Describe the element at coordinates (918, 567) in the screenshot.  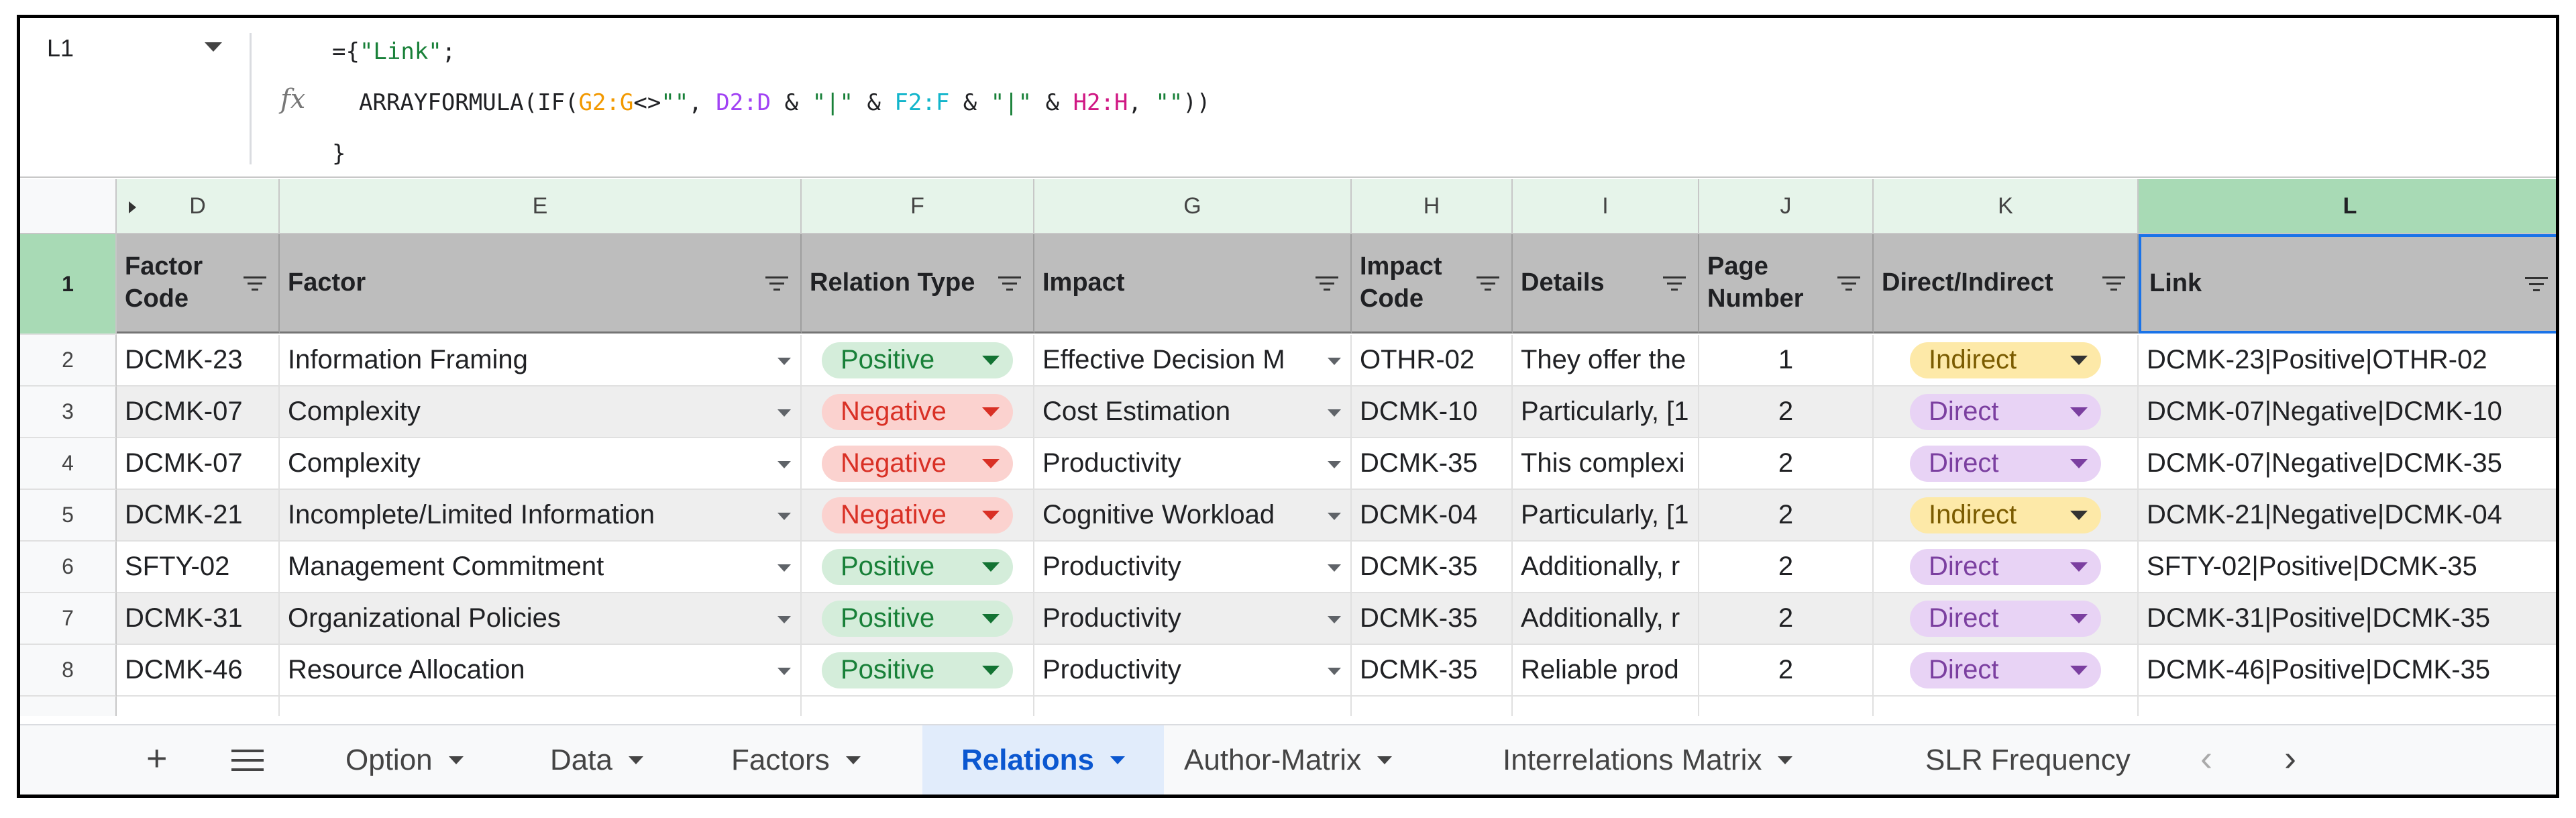
I see `cell-f6: Positive` at that location.